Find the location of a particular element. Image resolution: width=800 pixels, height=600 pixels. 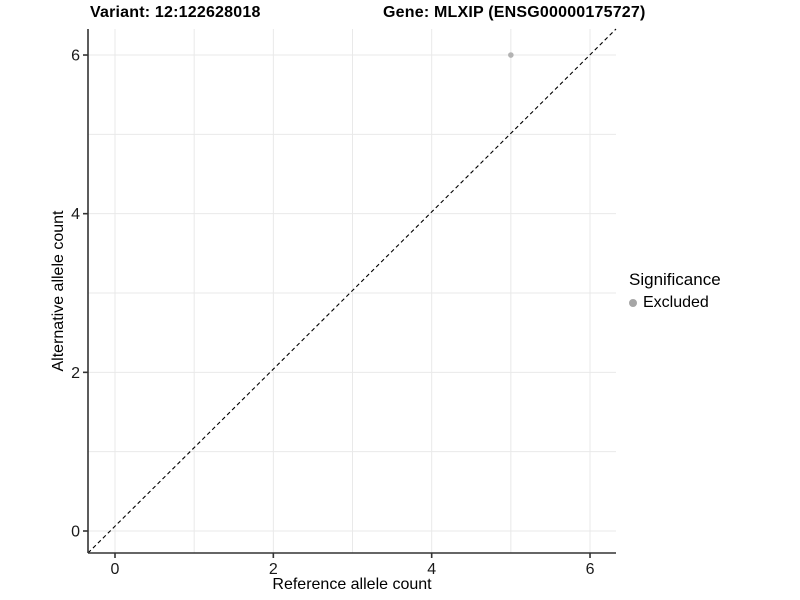

legend-item: Excluded is located at coordinates (675, 303).